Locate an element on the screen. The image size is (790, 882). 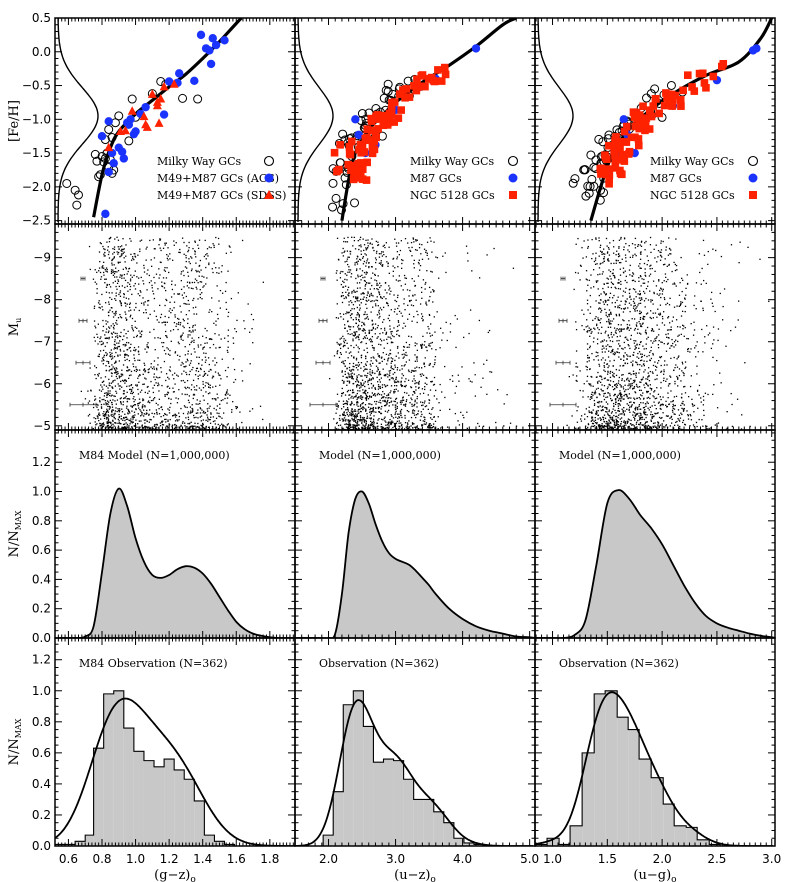
panel-feh-uz: Milky Way GCs M87 GCs NGC 5128 GCs is located at coordinates (415, 121).